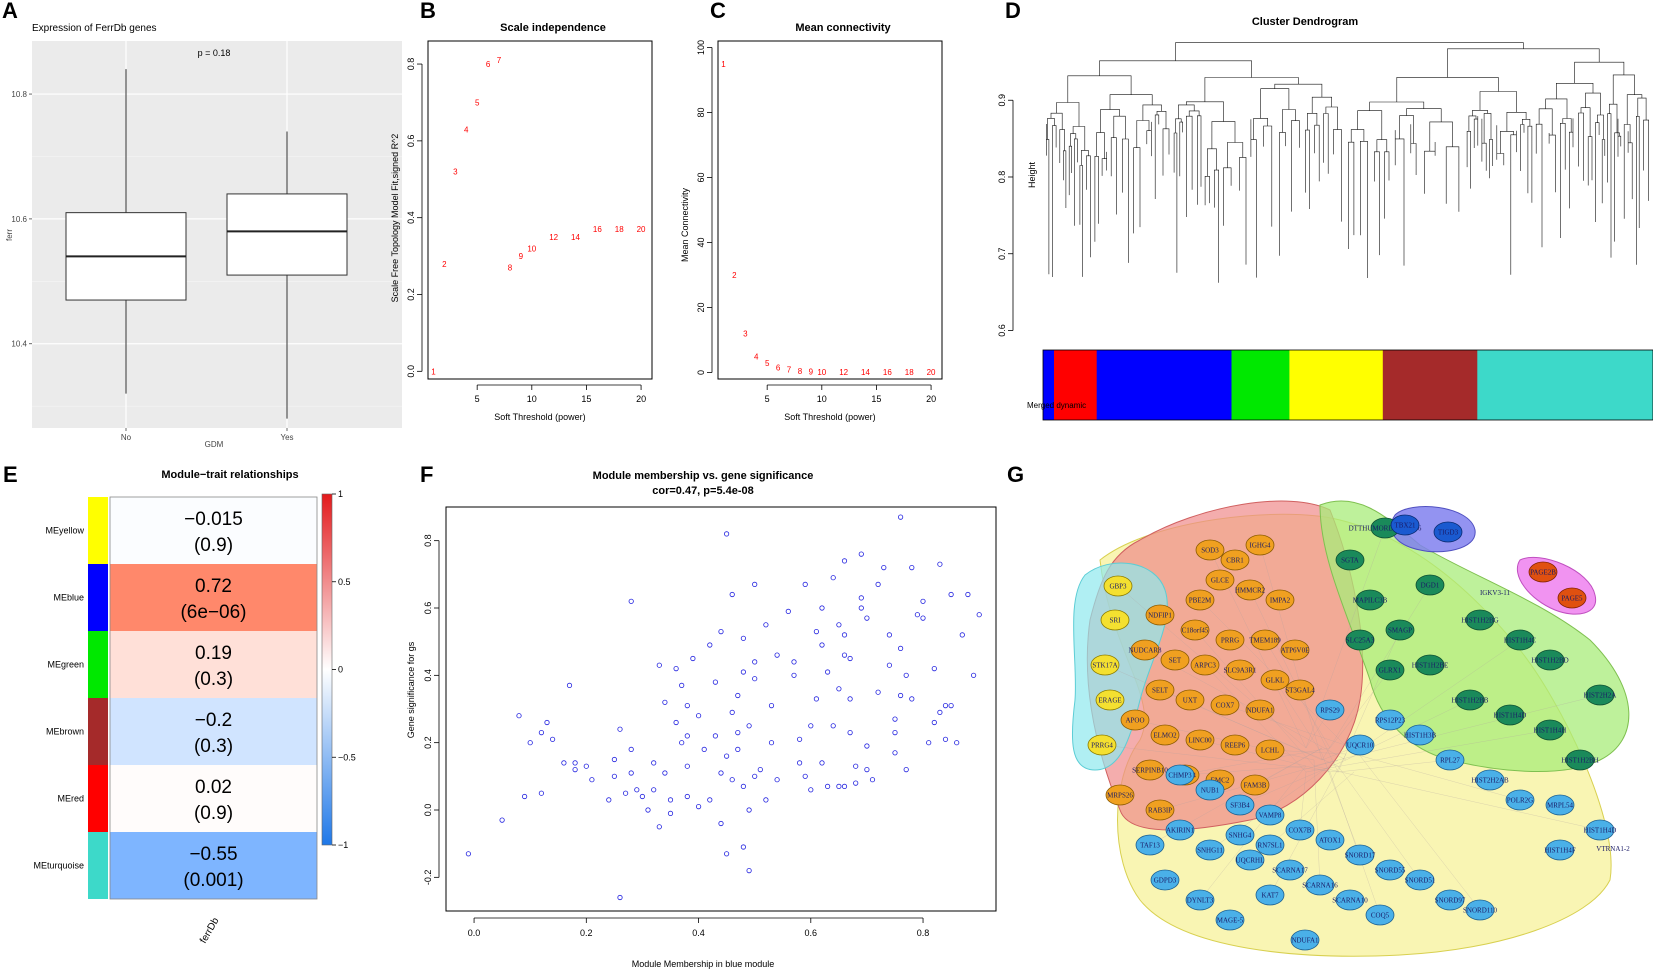 Image resolution: width=1653 pixels, height=976 pixels. Describe the element at coordinates (411, 141) in the screenshot. I see `panel-b-y-tick-label-3: 0.6` at that location.